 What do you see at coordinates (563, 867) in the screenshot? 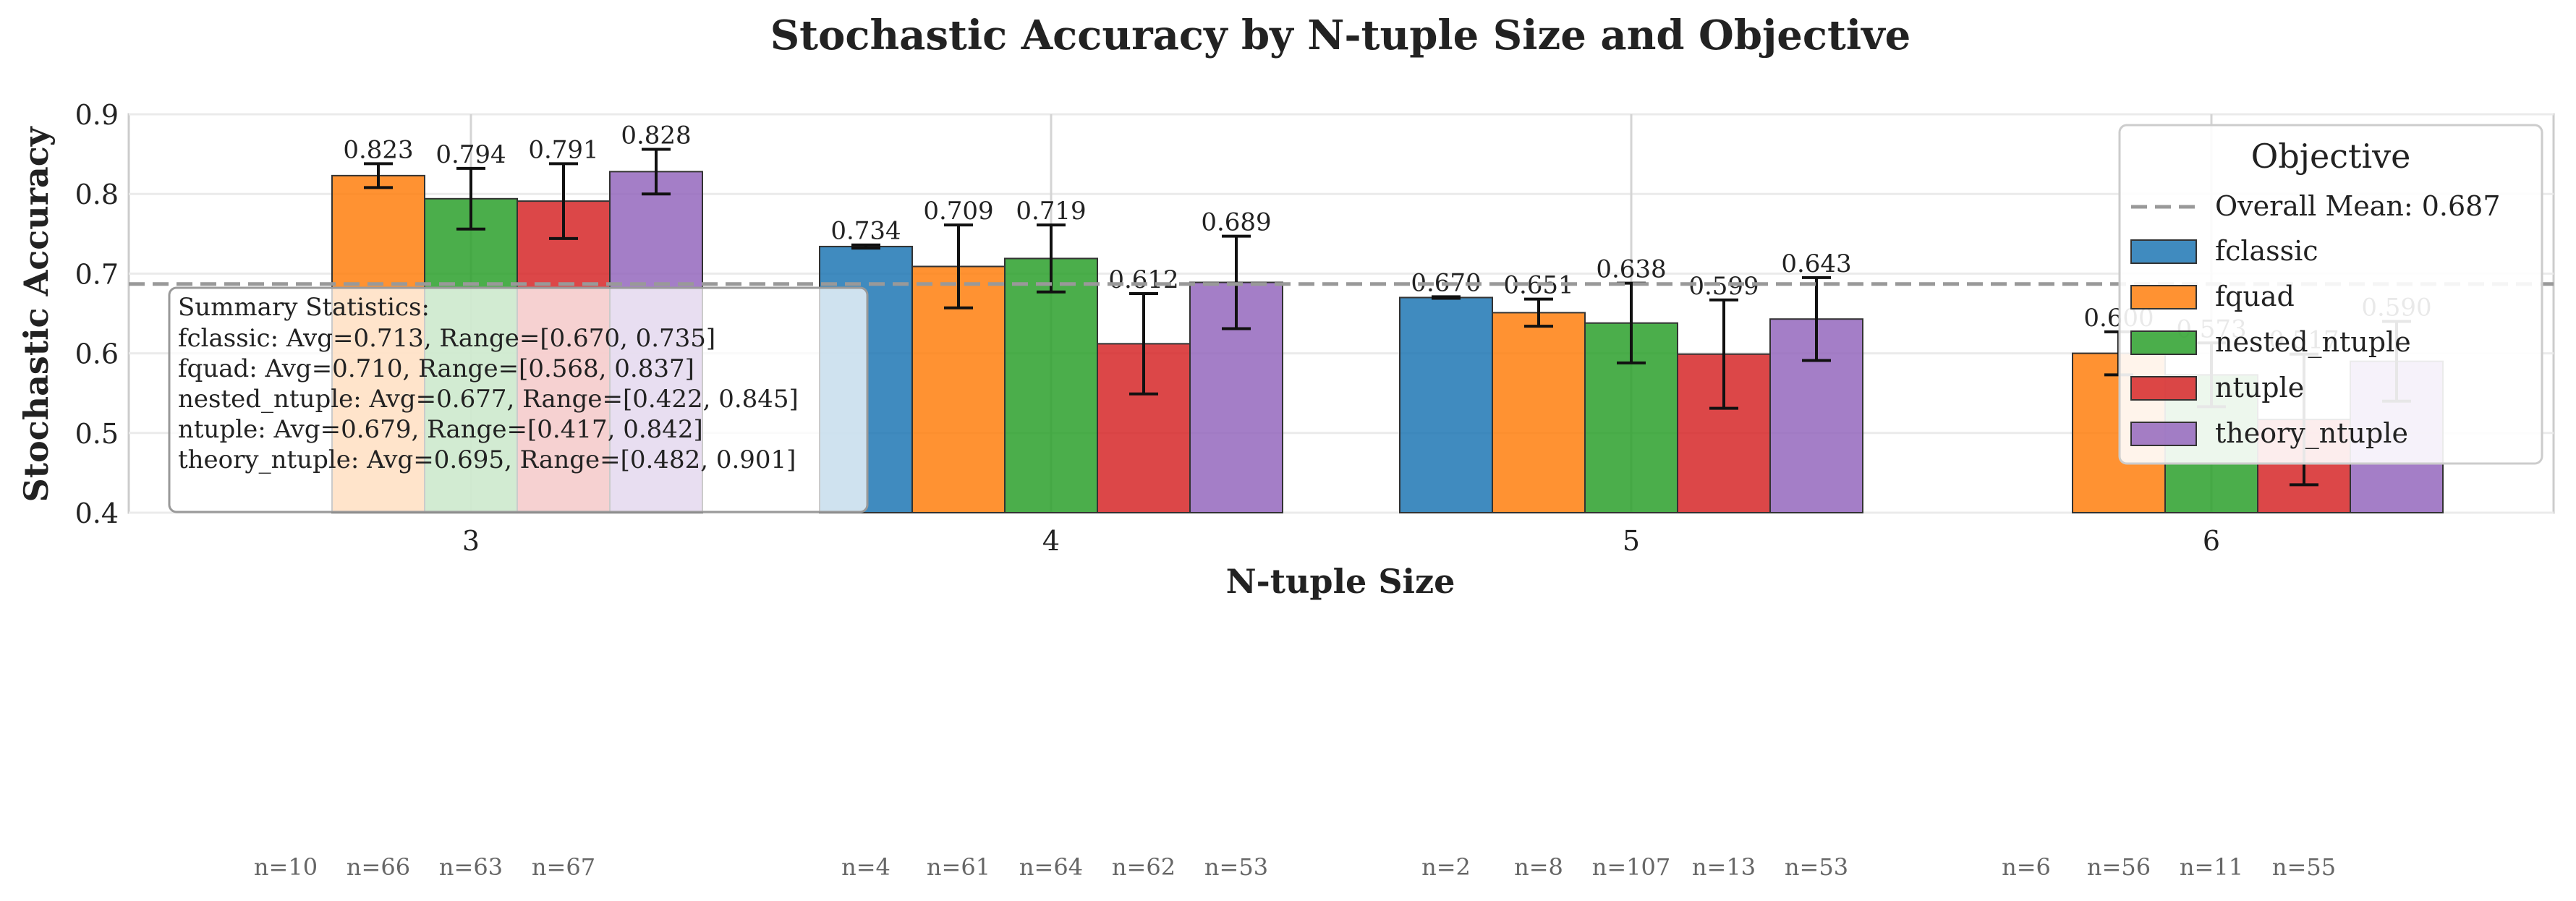
I see `sample-size-label: n=67` at bounding box center [563, 867].